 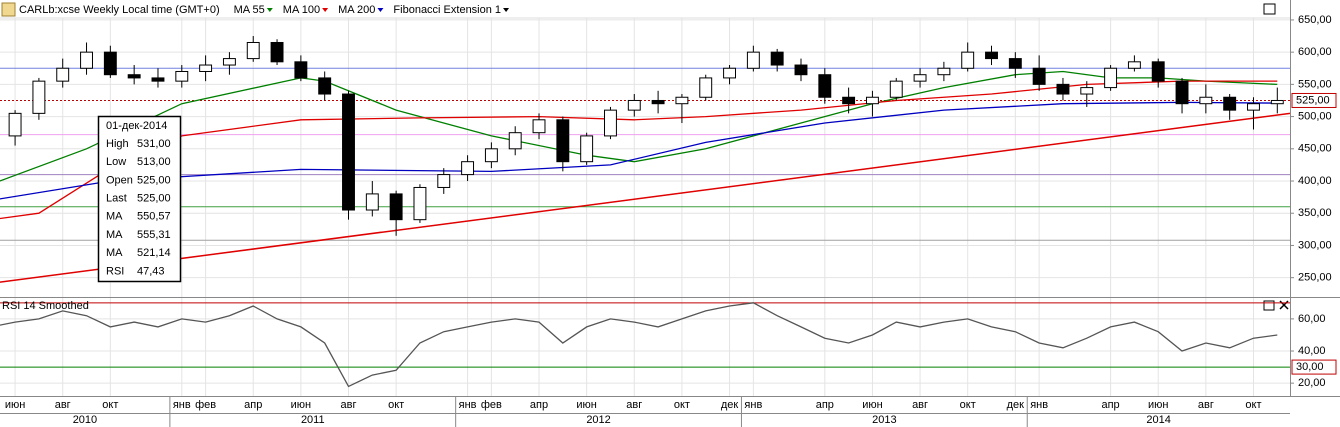 What do you see at coordinates (1315, 149) in the screenshot?
I see `y-tick-label: 450,00` at bounding box center [1315, 149].